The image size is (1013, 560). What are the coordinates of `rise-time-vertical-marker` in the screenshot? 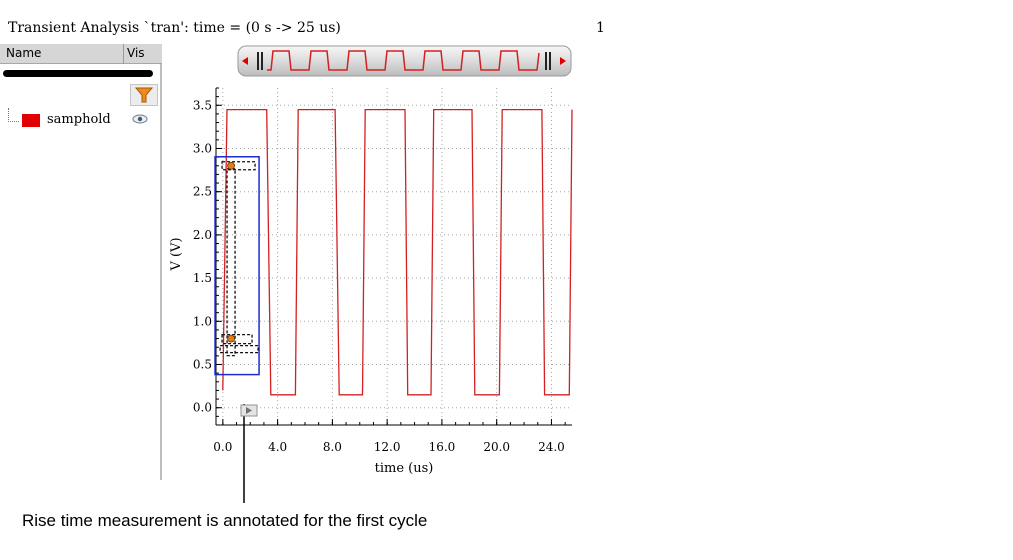 It's located at (231, 262).